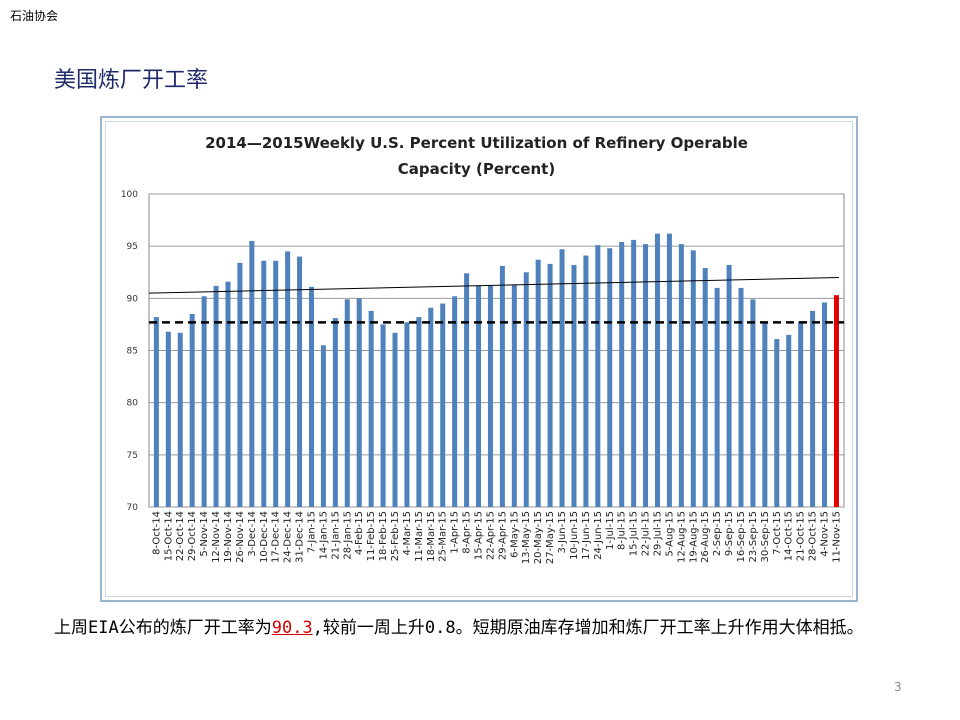 The width and height of the screenshot is (960, 720). What do you see at coordinates (777, 533) in the screenshot?
I see `x-tick-label: 7-Oct-15` at bounding box center [777, 533].